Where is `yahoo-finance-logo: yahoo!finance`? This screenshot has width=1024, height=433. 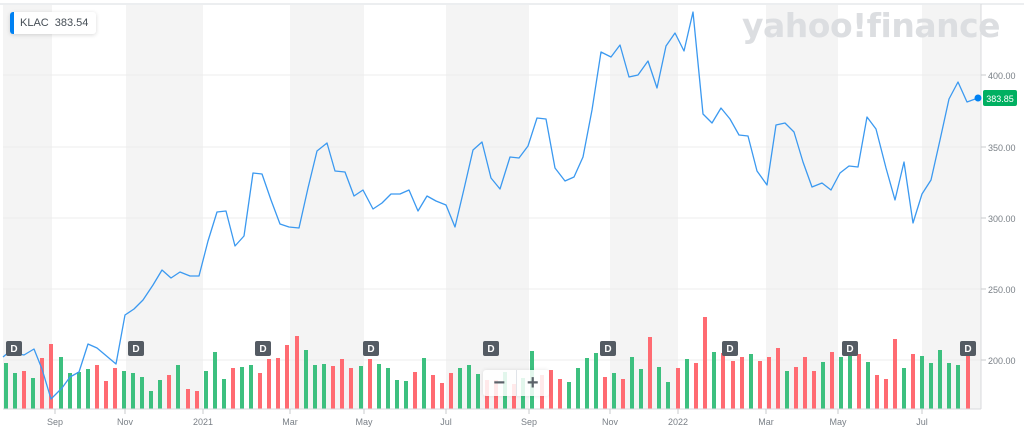
yahoo-finance-logo: yahoo!finance is located at coordinates (871, 25).